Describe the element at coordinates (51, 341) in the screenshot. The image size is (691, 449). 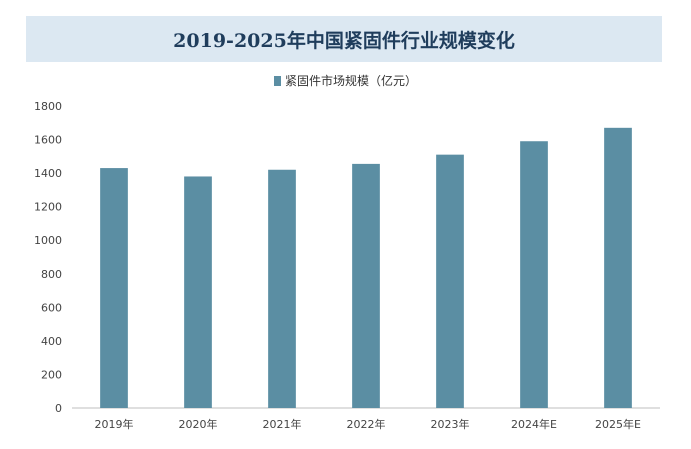
I see `y-tick-label: 400` at that location.